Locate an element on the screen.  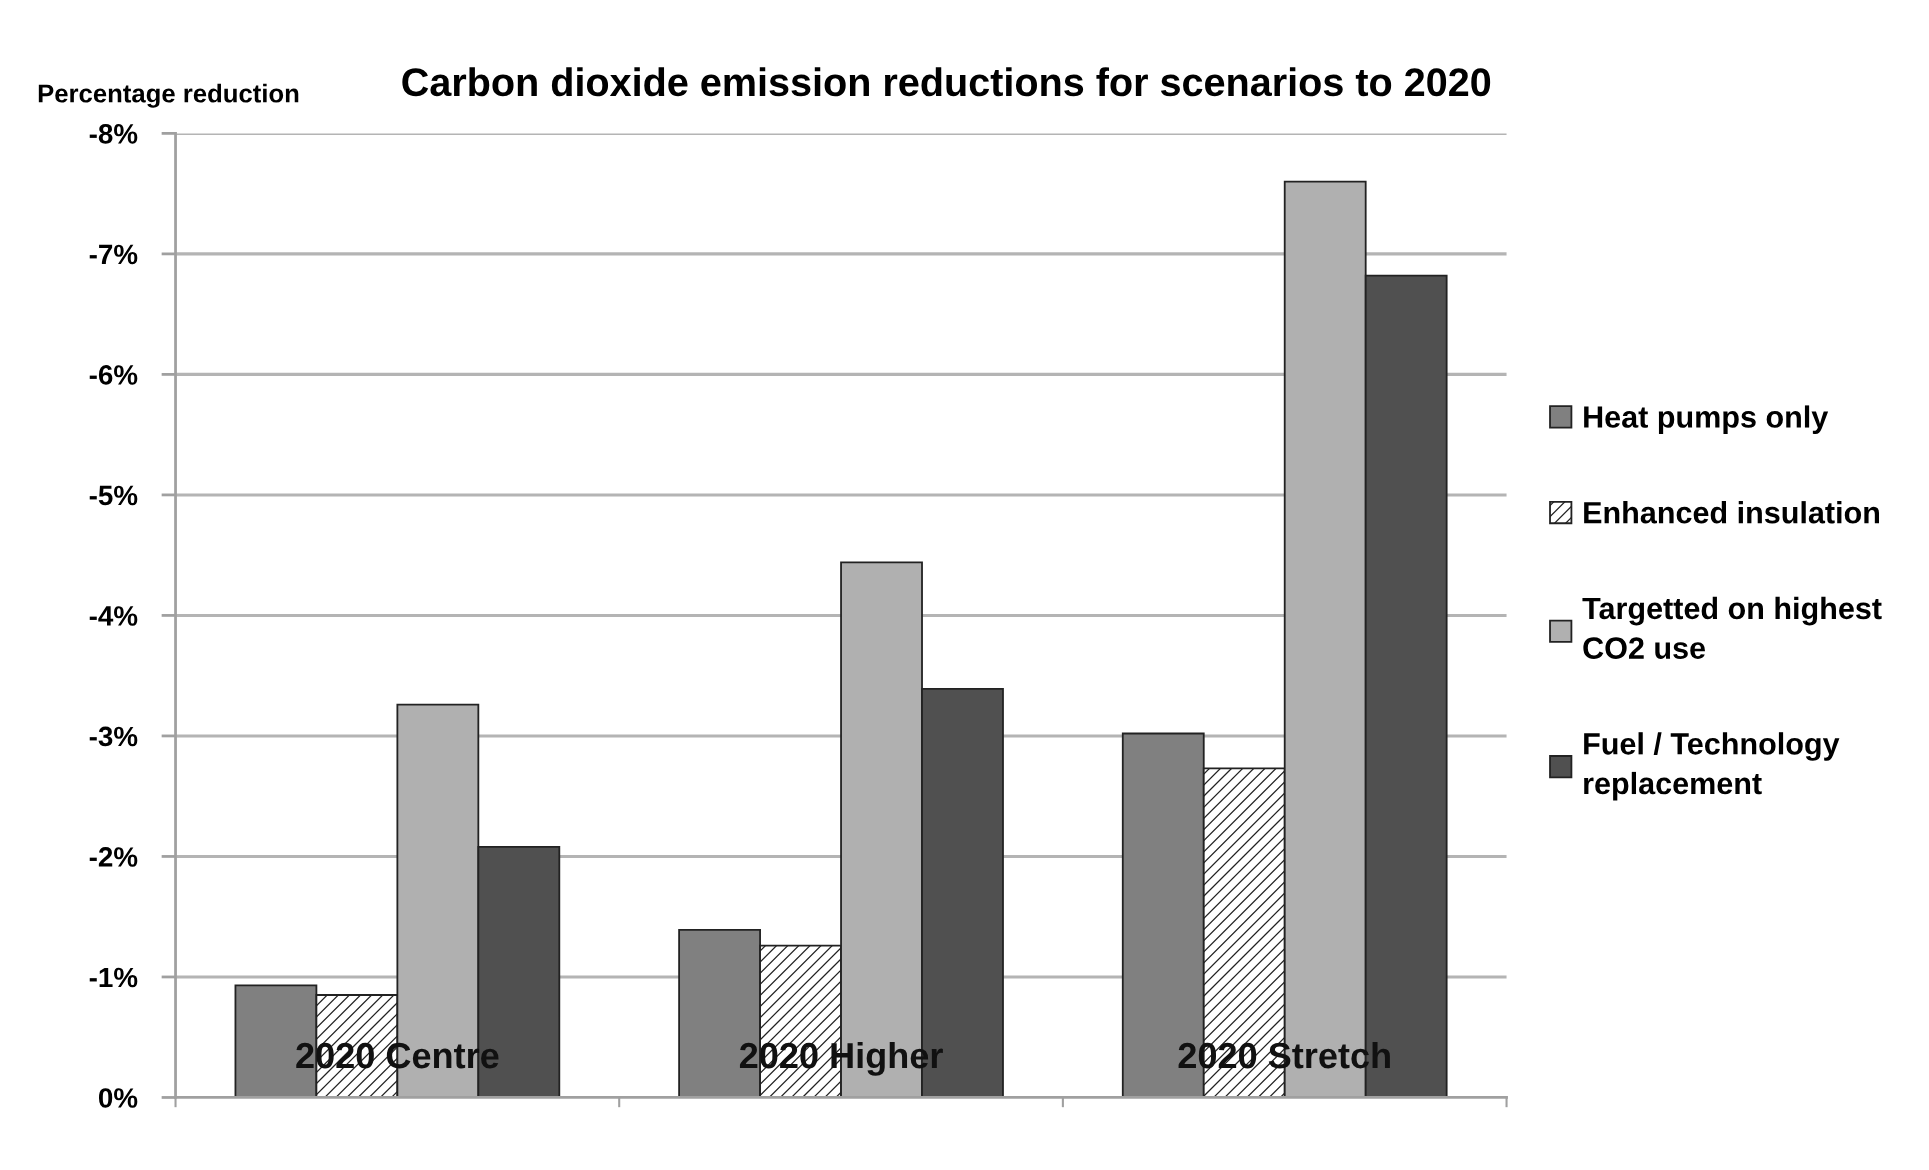
y-tick-label: -3% is located at coordinates (113, 736).